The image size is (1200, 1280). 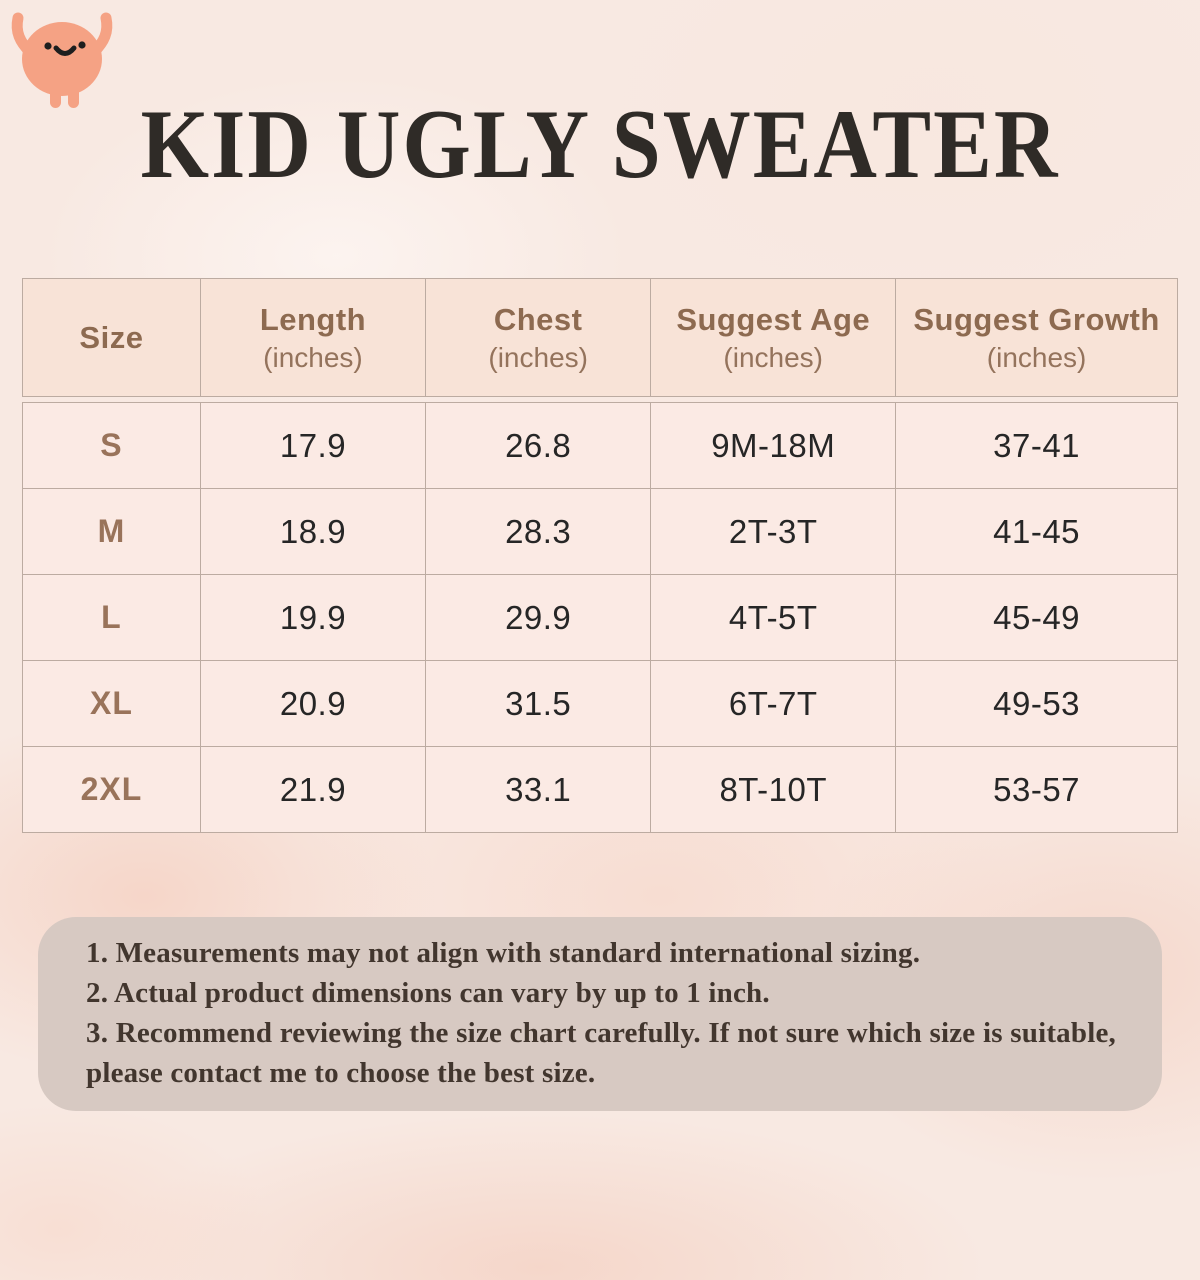 What do you see at coordinates (111, 531) in the screenshot?
I see `size-value: M` at bounding box center [111, 531].